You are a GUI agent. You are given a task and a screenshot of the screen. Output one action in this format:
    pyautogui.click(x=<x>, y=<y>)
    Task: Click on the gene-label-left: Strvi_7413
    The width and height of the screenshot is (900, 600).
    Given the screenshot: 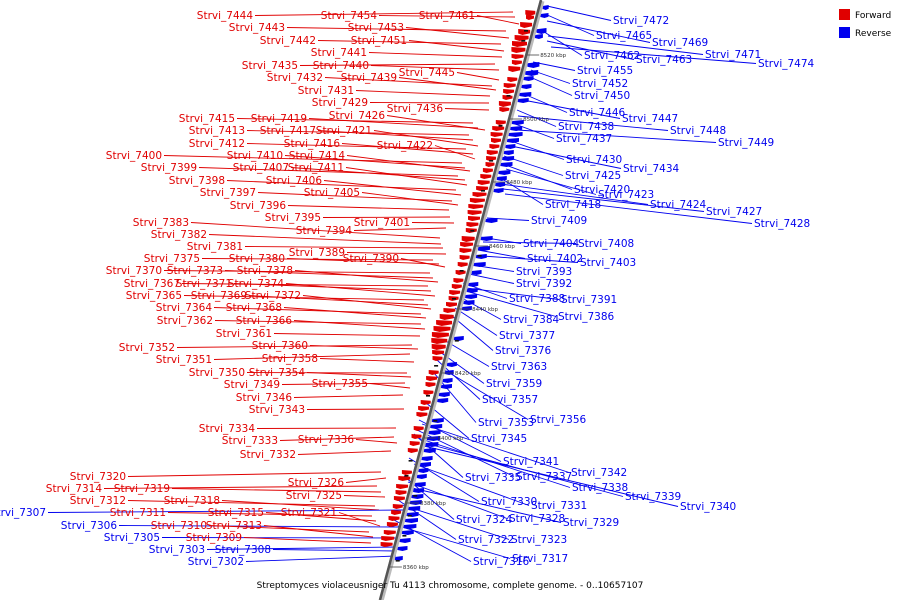 What is the action you would take?
    pyautogui.click(x=217, y=131)
    